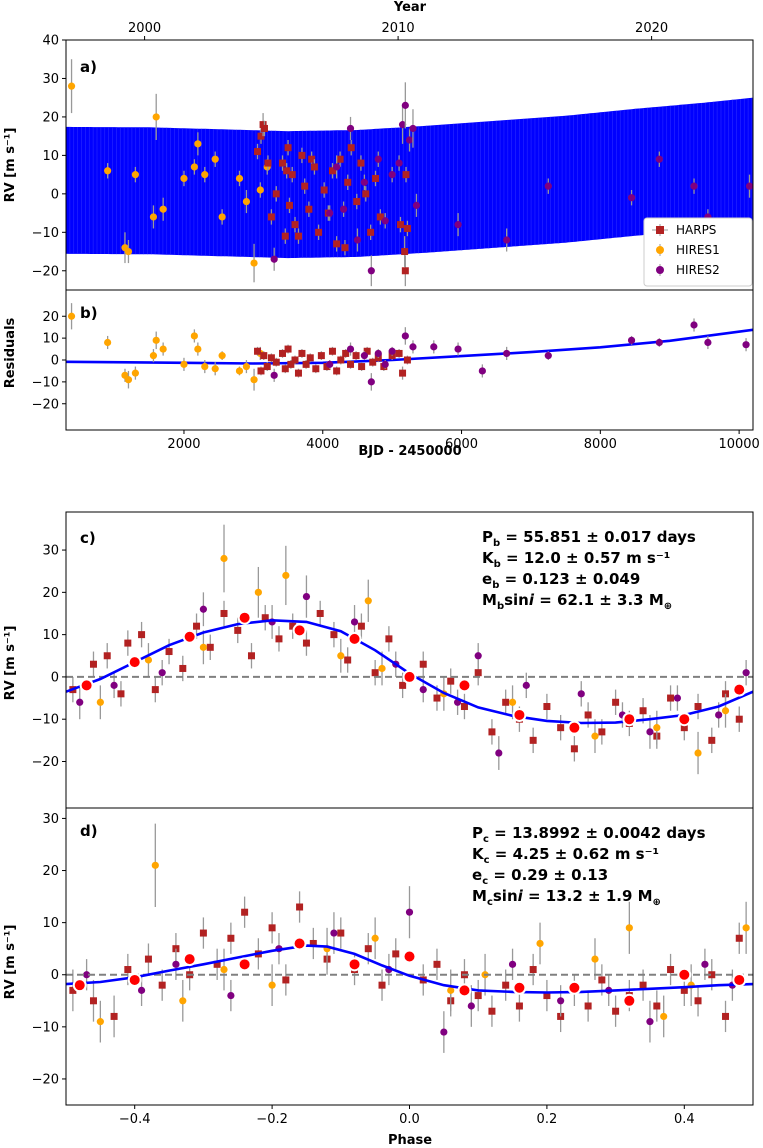 The image size is (763, 1148). Describe the element at coordinates (45, 233) in the screenshot. I see `a-ytick-label: −10` at that location.